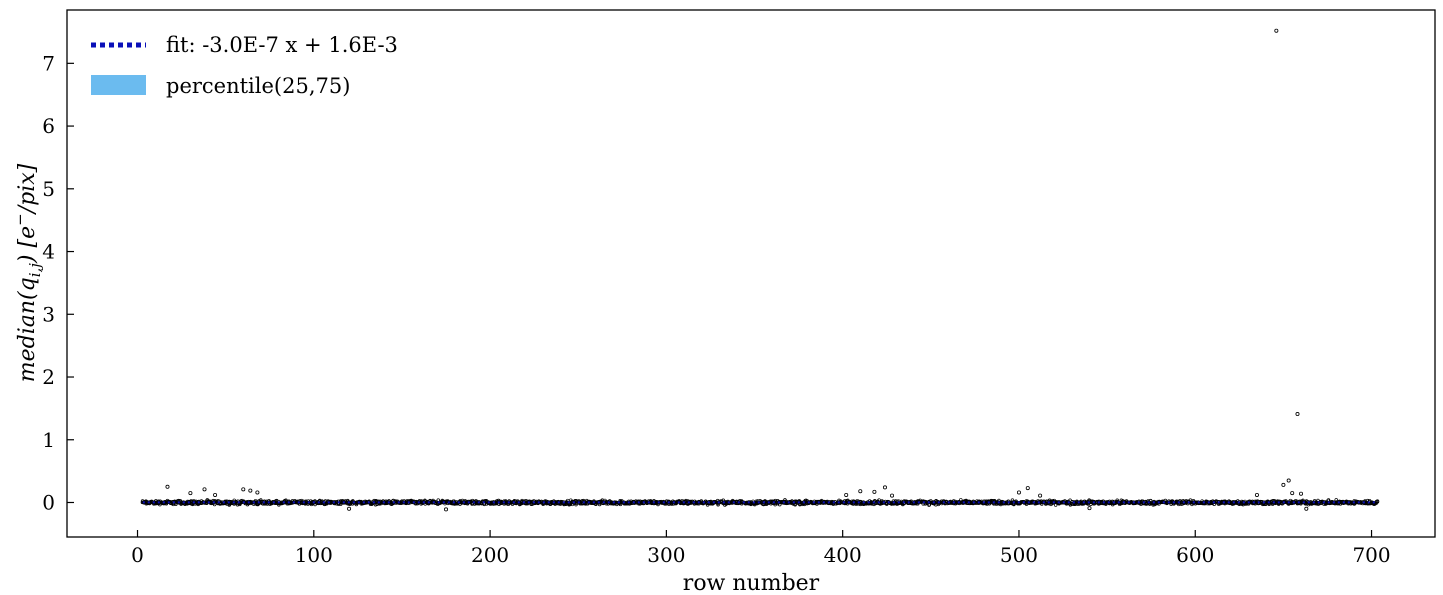 This screenshot has height=595, width=1443. Describe the element at coordinates (48, 377) in the screenshot. I see `y-tick-label: 2` at that location.